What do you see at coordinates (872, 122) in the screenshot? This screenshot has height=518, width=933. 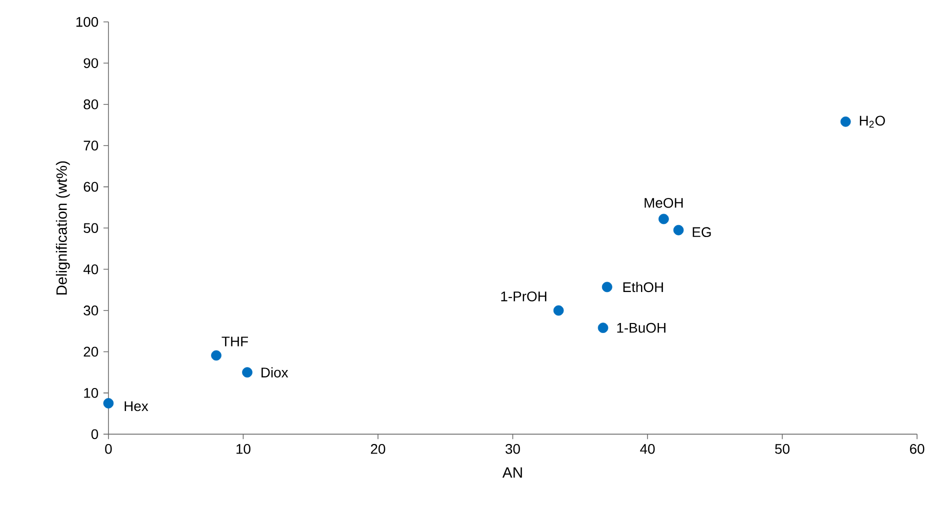 I see `annotation: H$_{2}$O` at bounding box center [872, 122].